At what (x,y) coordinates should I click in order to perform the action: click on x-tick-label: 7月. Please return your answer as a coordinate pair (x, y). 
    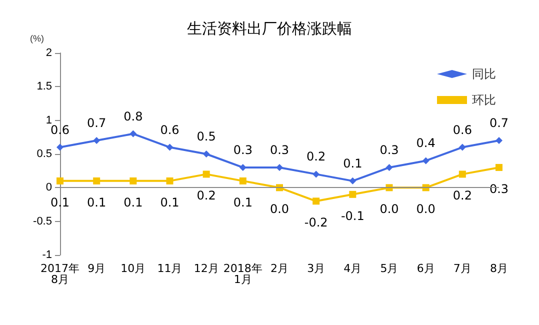
    Looking at the image, I should click on (462, 268).